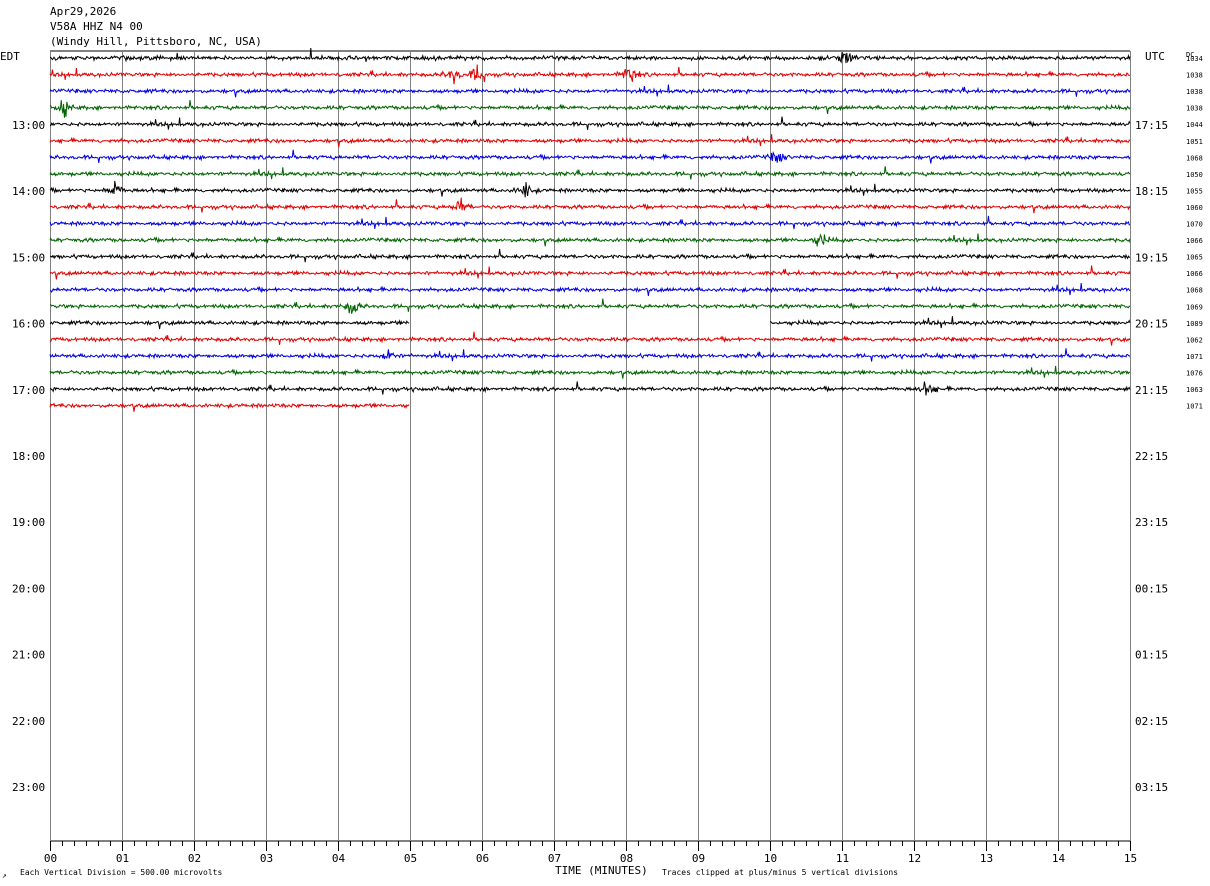  What do you see at coordinates (1190, 55) in the screenshot?
I see `dc-label: DC` at bounding box center [1190, 55].